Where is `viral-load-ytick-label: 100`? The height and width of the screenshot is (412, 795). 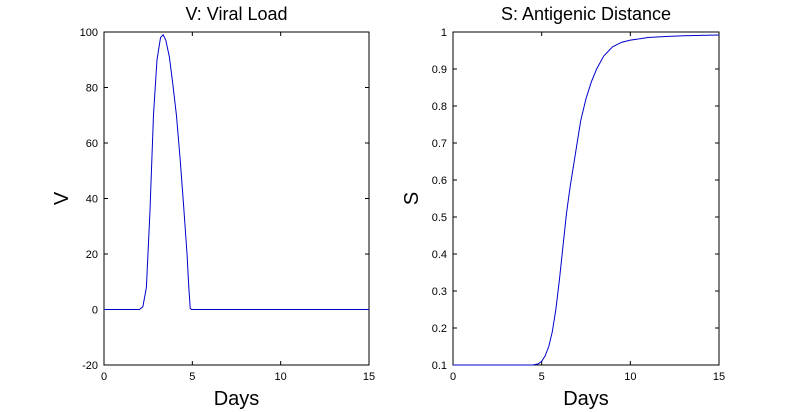 viral-load-ytick-label: 100 is located at coordinates (89, 33).